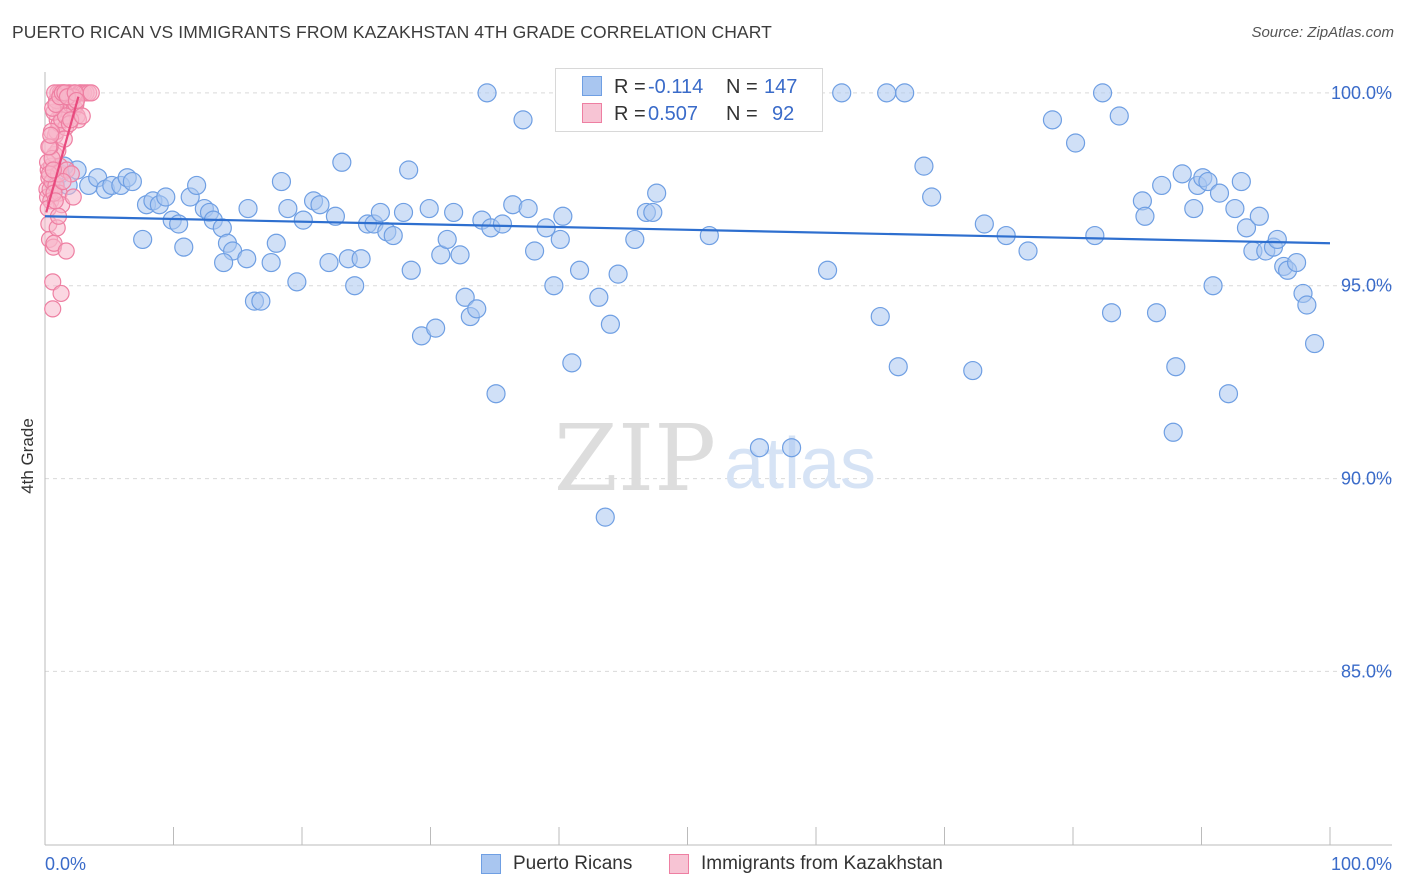 The height and width of the screenshot is (892, 1406). Describe the element at coordinates (592, 86) in the screenshot. I see `legend-swatch-blue` at that location.